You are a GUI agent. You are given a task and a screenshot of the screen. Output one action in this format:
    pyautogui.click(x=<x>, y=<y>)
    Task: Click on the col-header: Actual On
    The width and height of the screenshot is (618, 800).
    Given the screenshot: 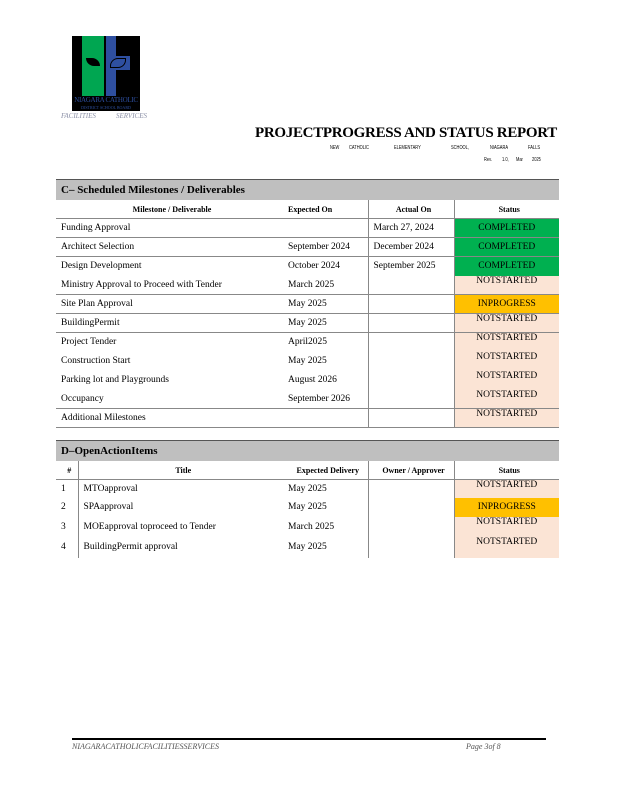 What is the action you would take?
    pyautogui.click(x=410, y=209)
    